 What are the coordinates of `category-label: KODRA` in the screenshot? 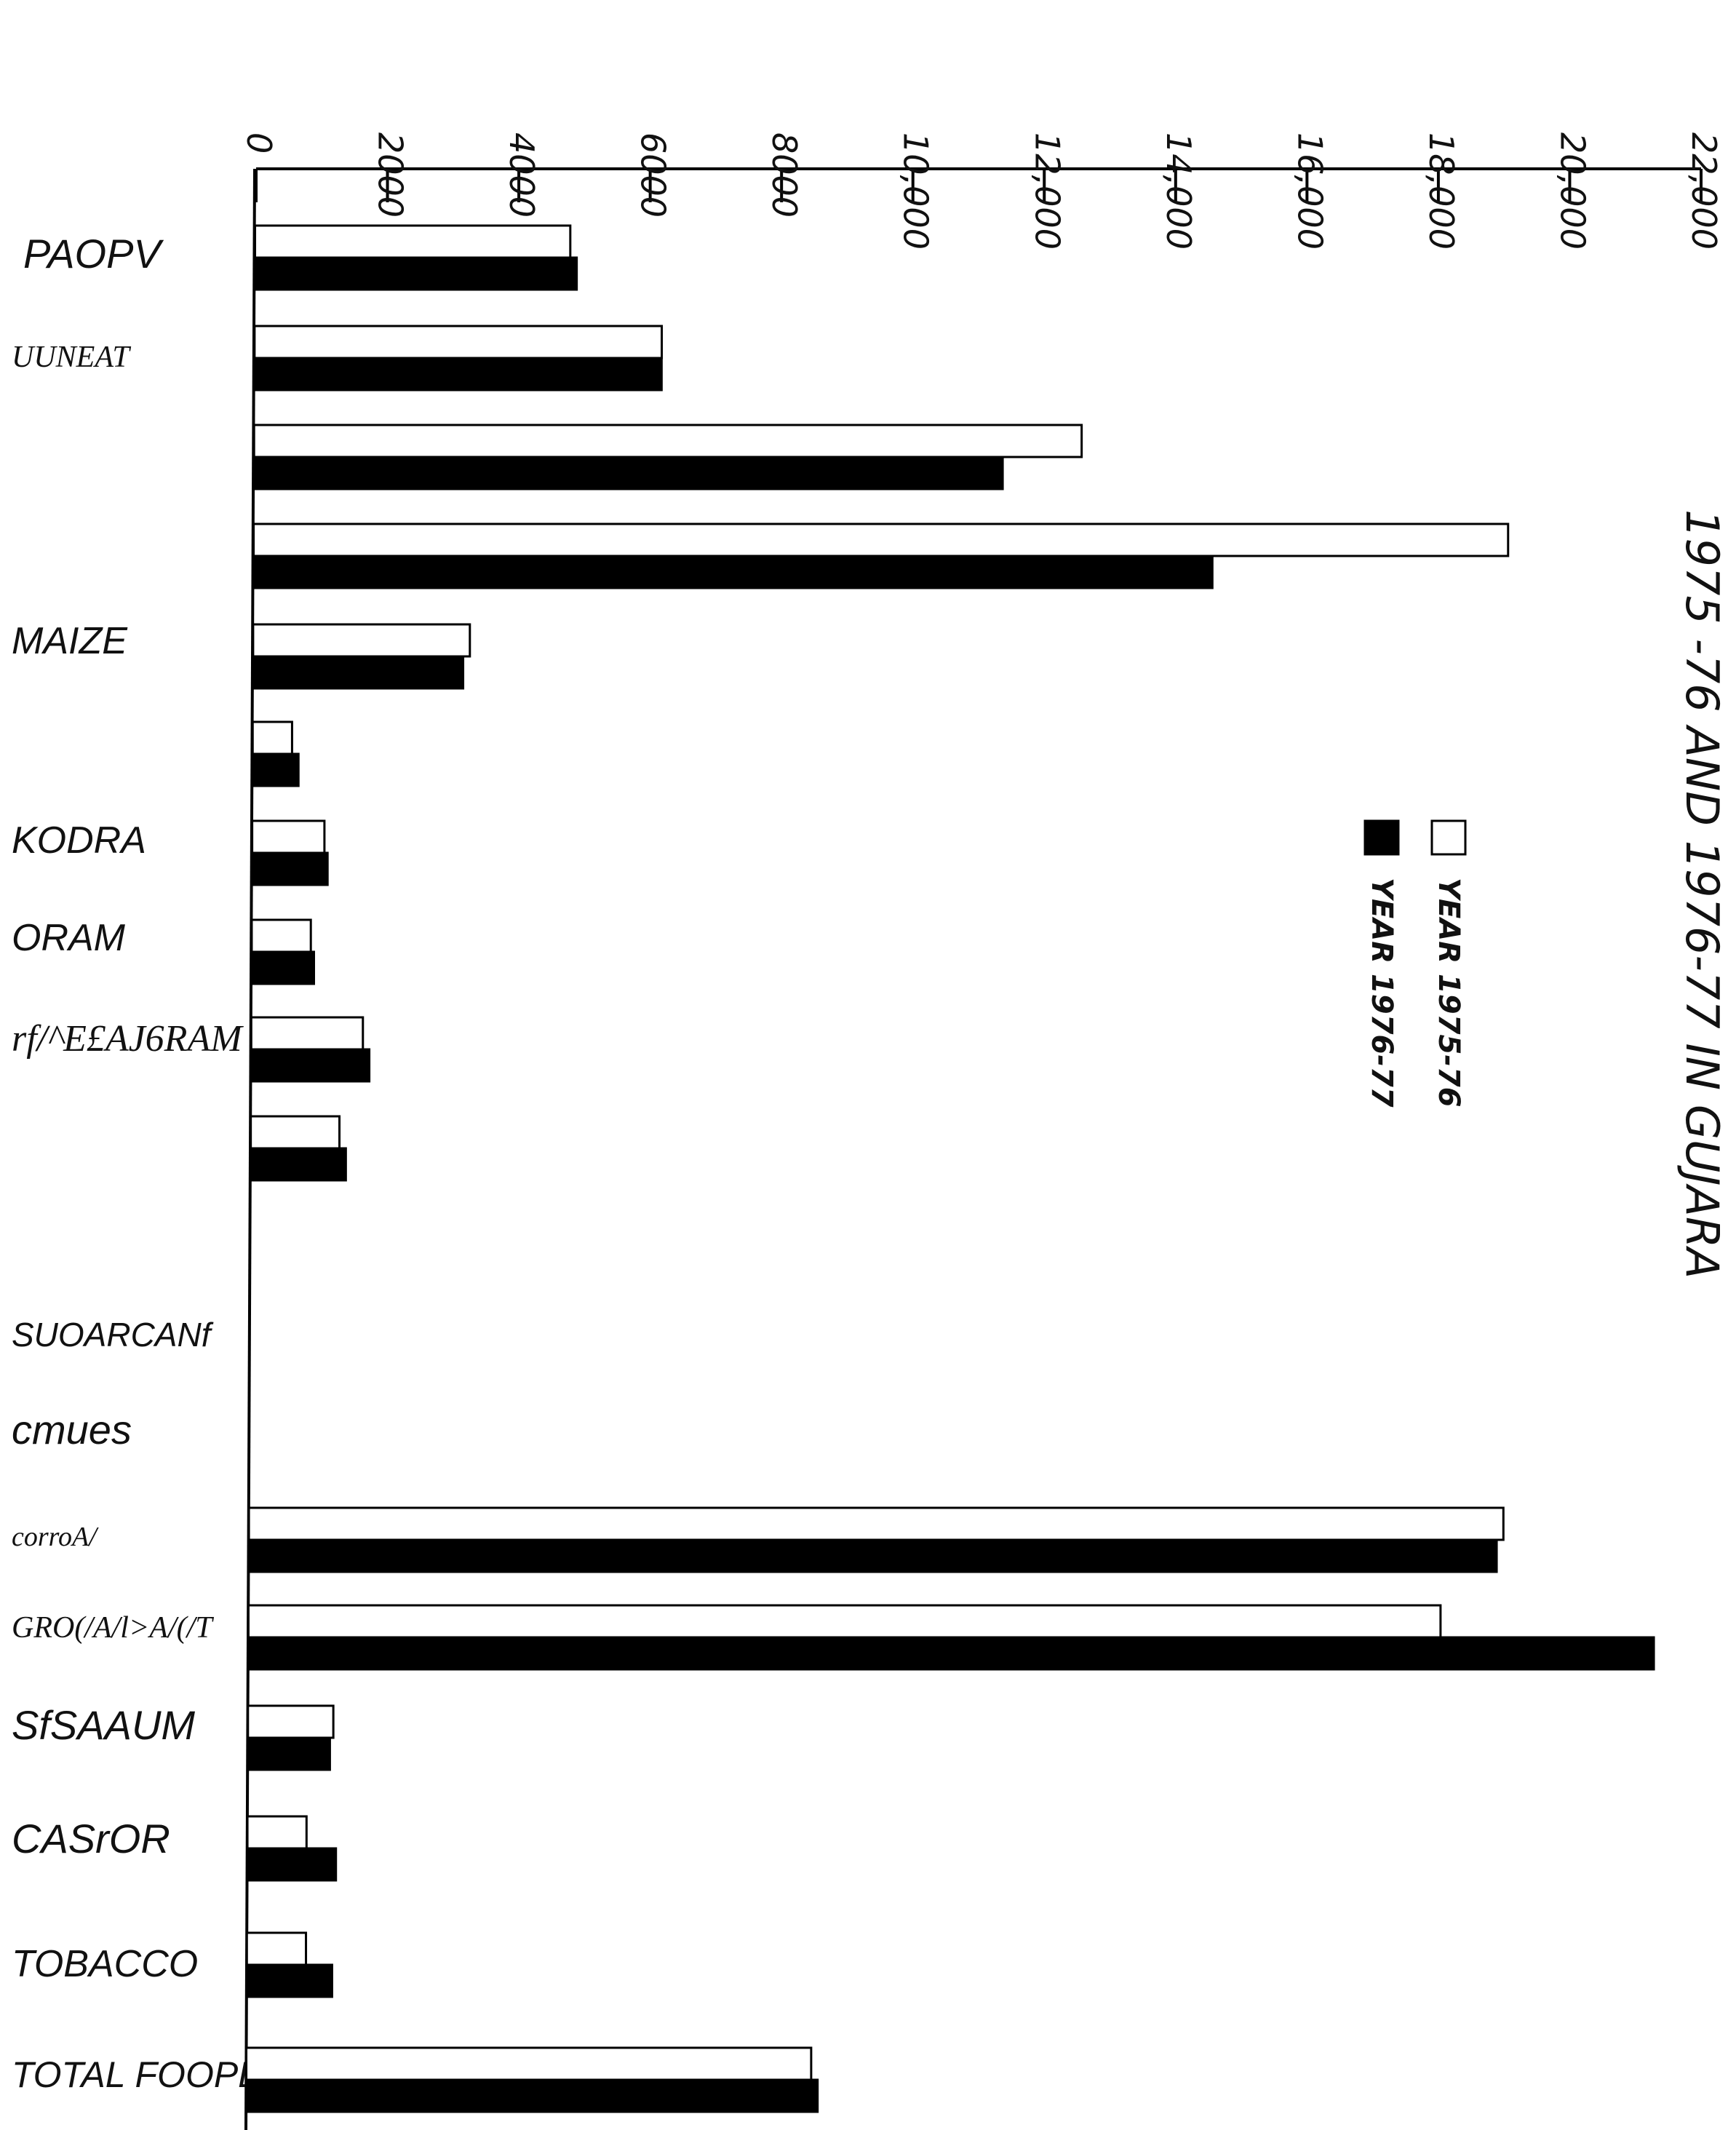 It's located at (79, 840).